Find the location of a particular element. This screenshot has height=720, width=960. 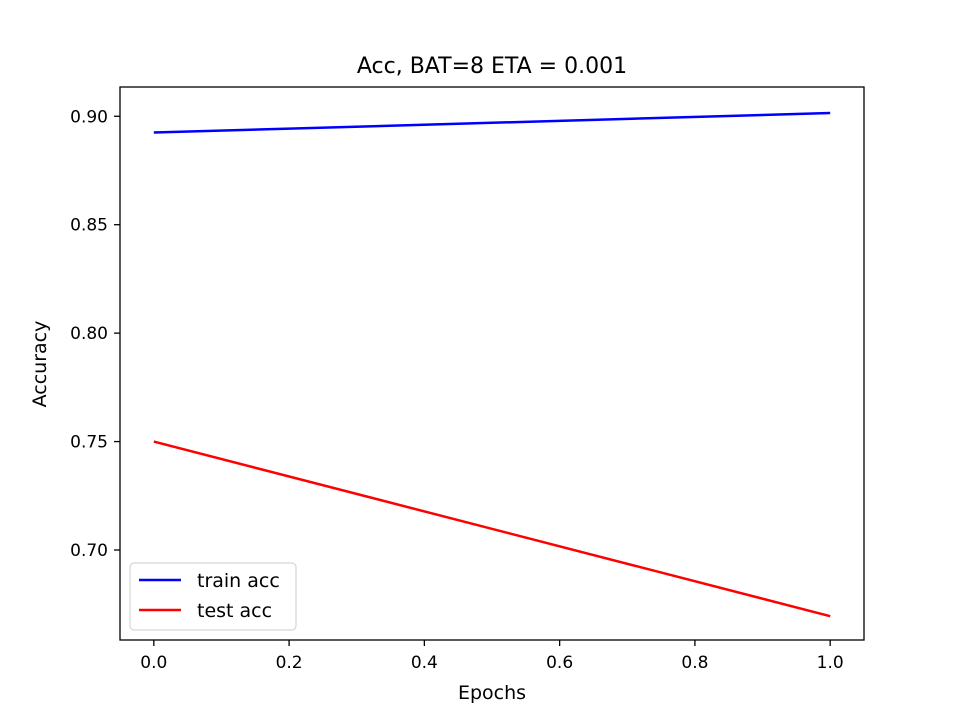

x-axis-ticks: 0.0 0.2 0.4 0.6 0.8 1.0 is located at coordinates (492, 656).